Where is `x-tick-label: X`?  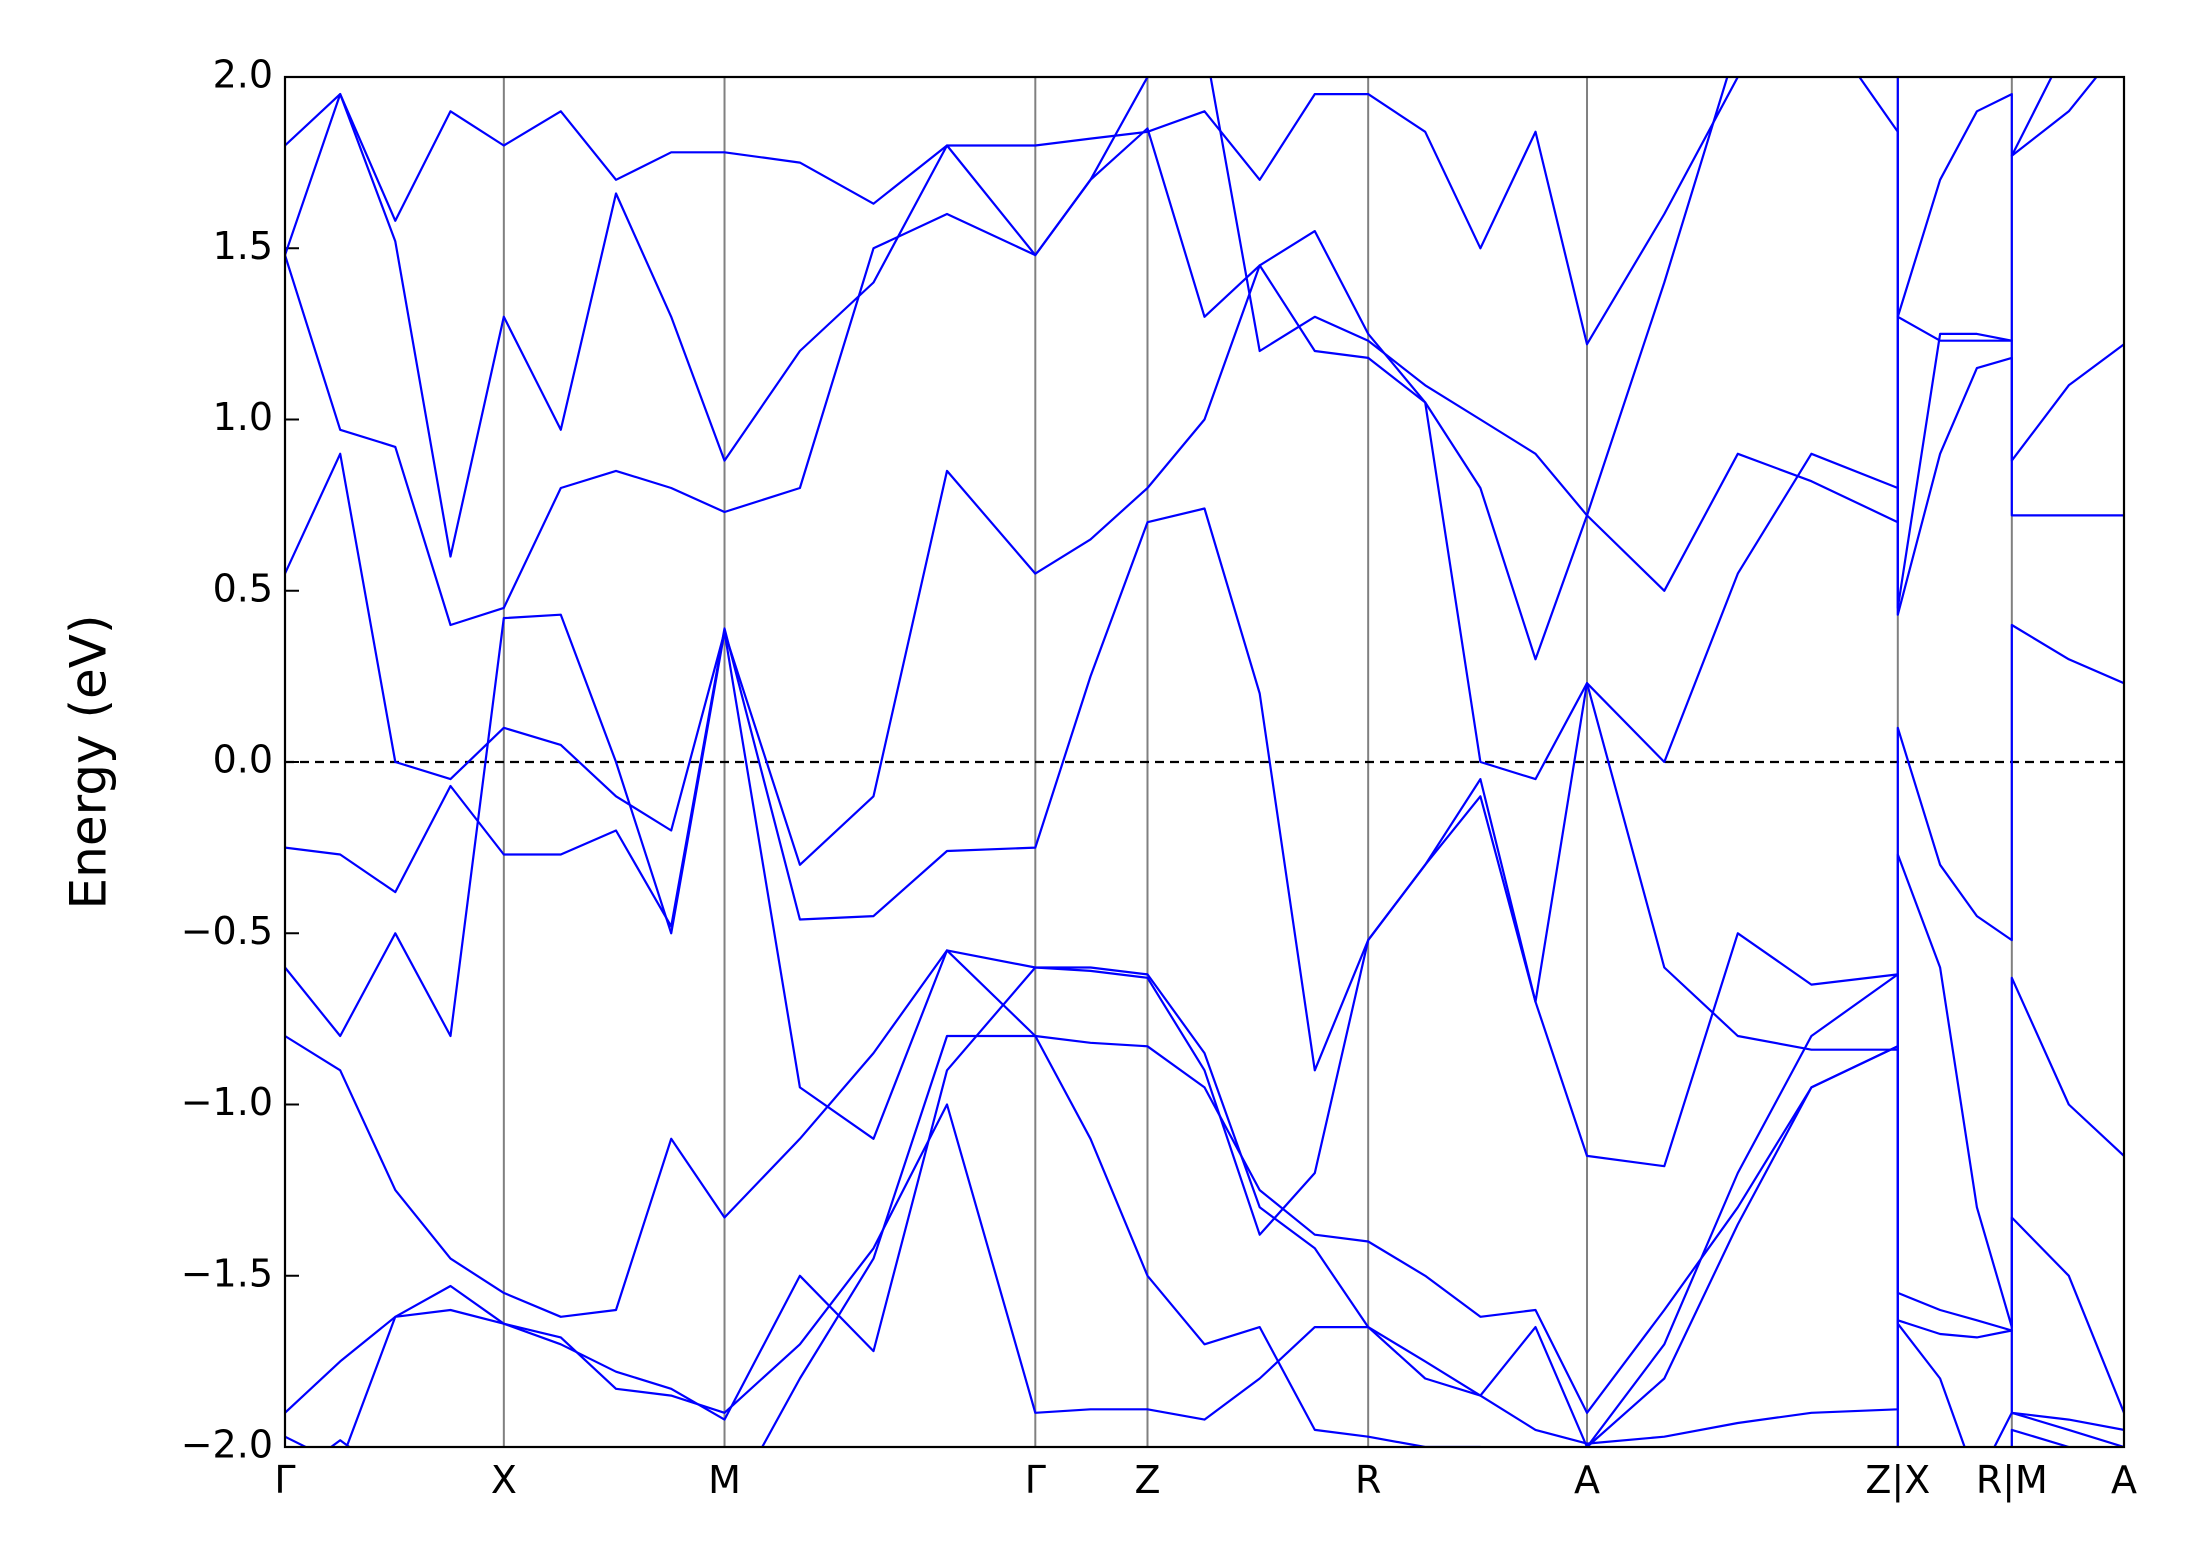
x-tick-label: X is located at coordinates (504, 1480).